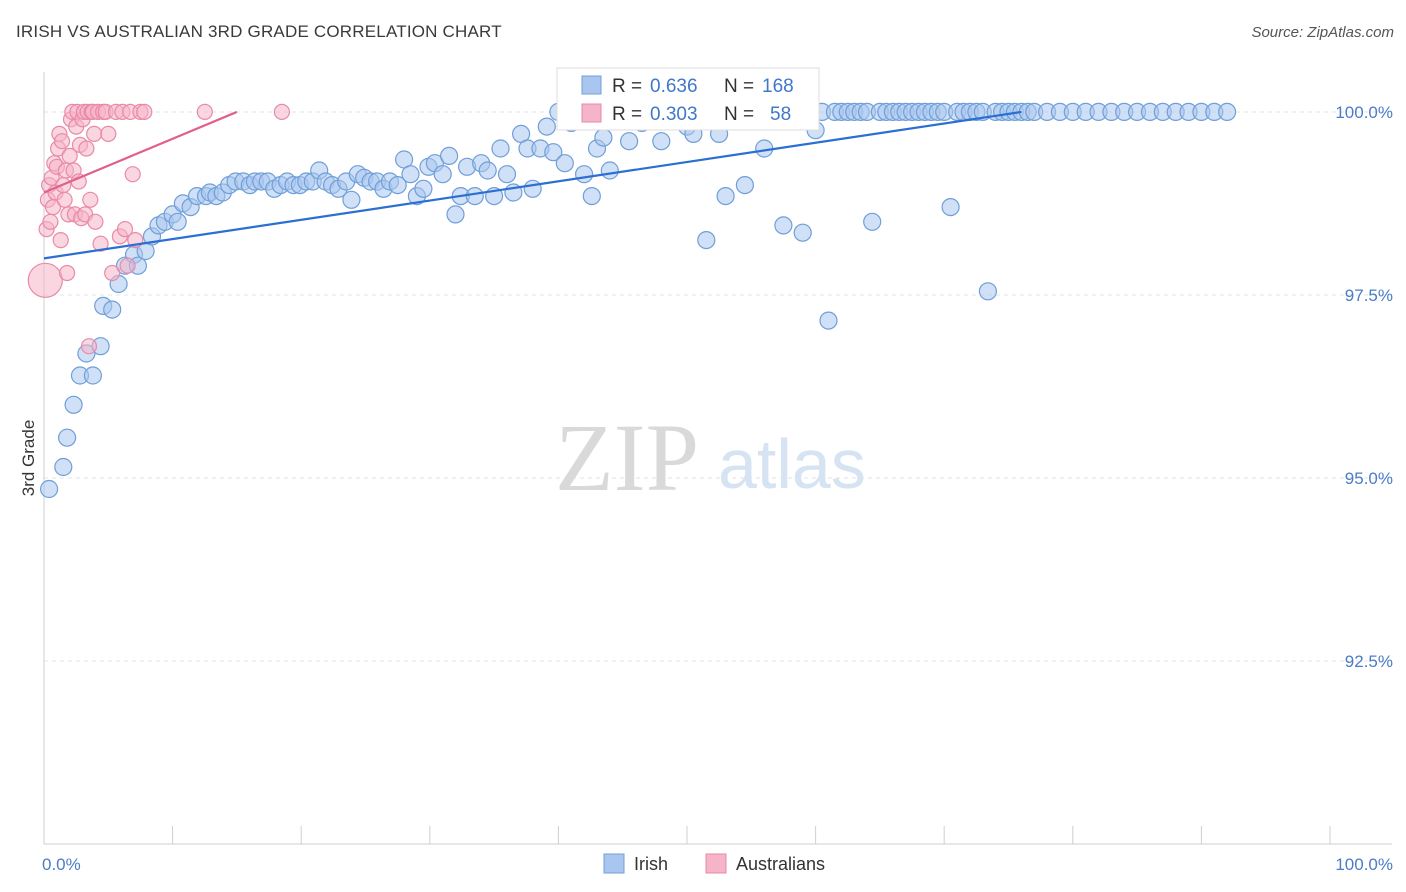 Image resolution: width=1406 pixels, height=892 pixels. What do you see at coordinates (688, 99) in the screenshot?
I see `top-legend: R = 0.636 N = 168 R = 0.303 N = 58` at bounding box center [688, 99].